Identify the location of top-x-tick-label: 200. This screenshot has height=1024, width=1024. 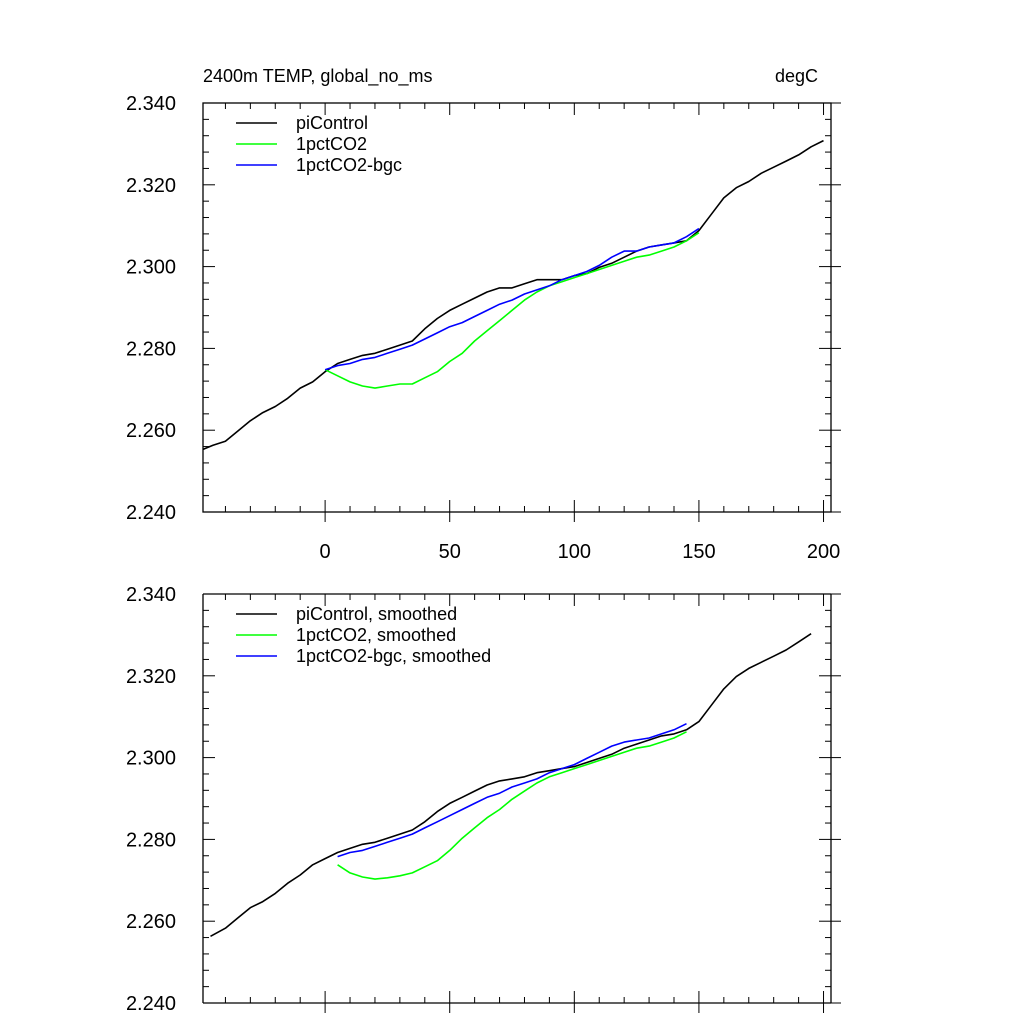
(823, 552).